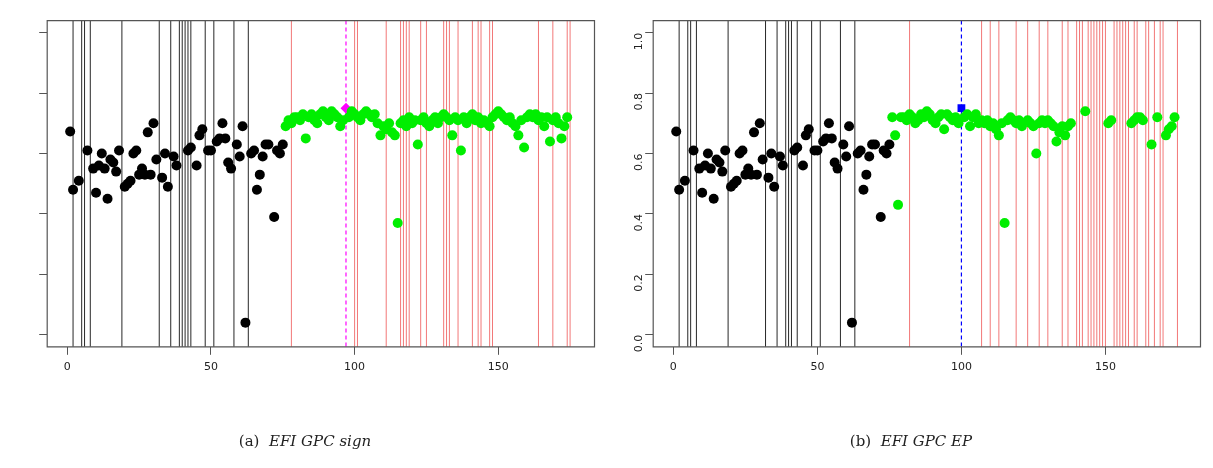  I want to click on y-tick-label: 0.8, so click(639, 102).